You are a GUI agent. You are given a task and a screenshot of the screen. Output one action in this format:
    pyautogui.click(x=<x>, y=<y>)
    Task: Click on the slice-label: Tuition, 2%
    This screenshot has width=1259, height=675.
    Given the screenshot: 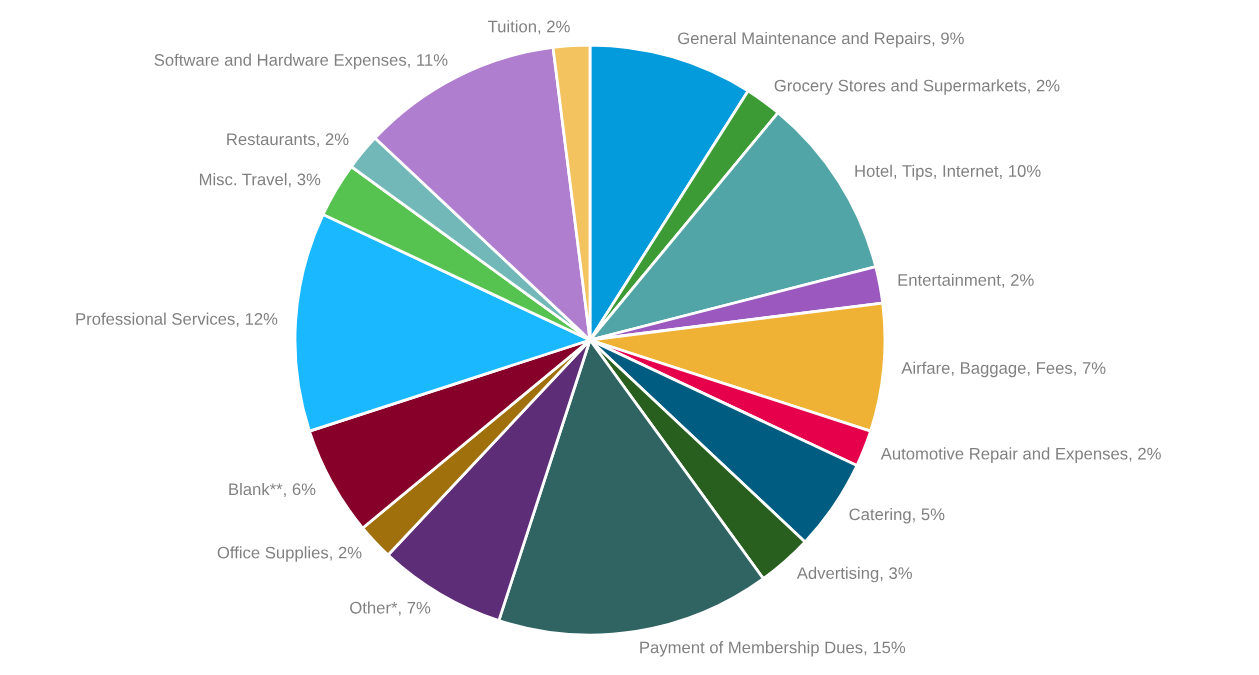 What is the action you would take?
    pyautogui.click(x=529, y=27)
    